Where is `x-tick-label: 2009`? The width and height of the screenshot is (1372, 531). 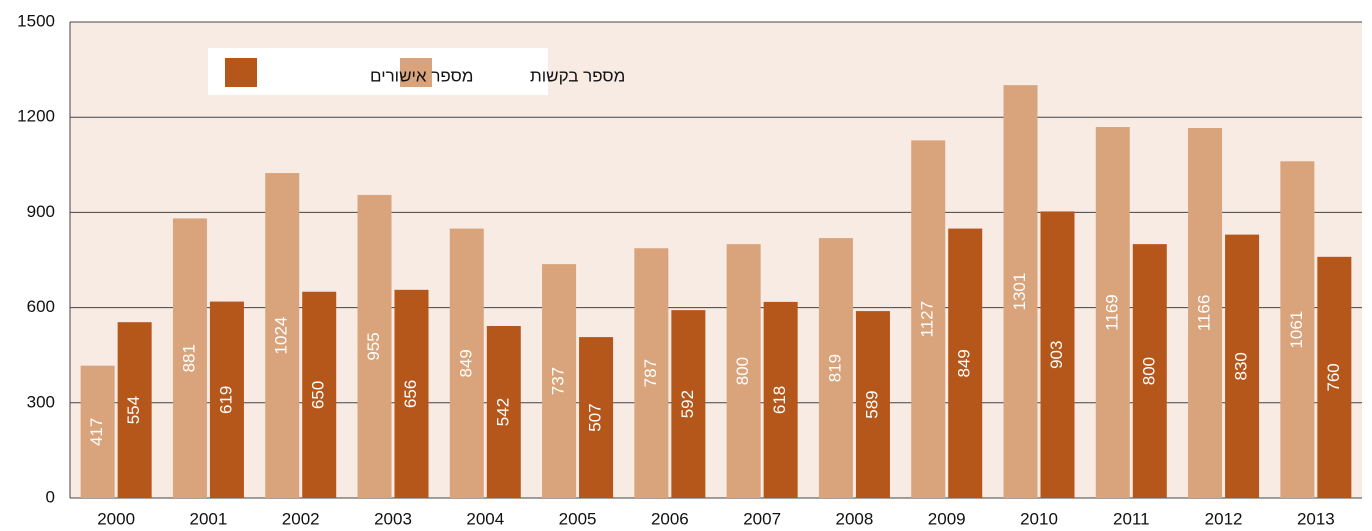
x-tick-label: 2009 is located at coordinates (947, 518).